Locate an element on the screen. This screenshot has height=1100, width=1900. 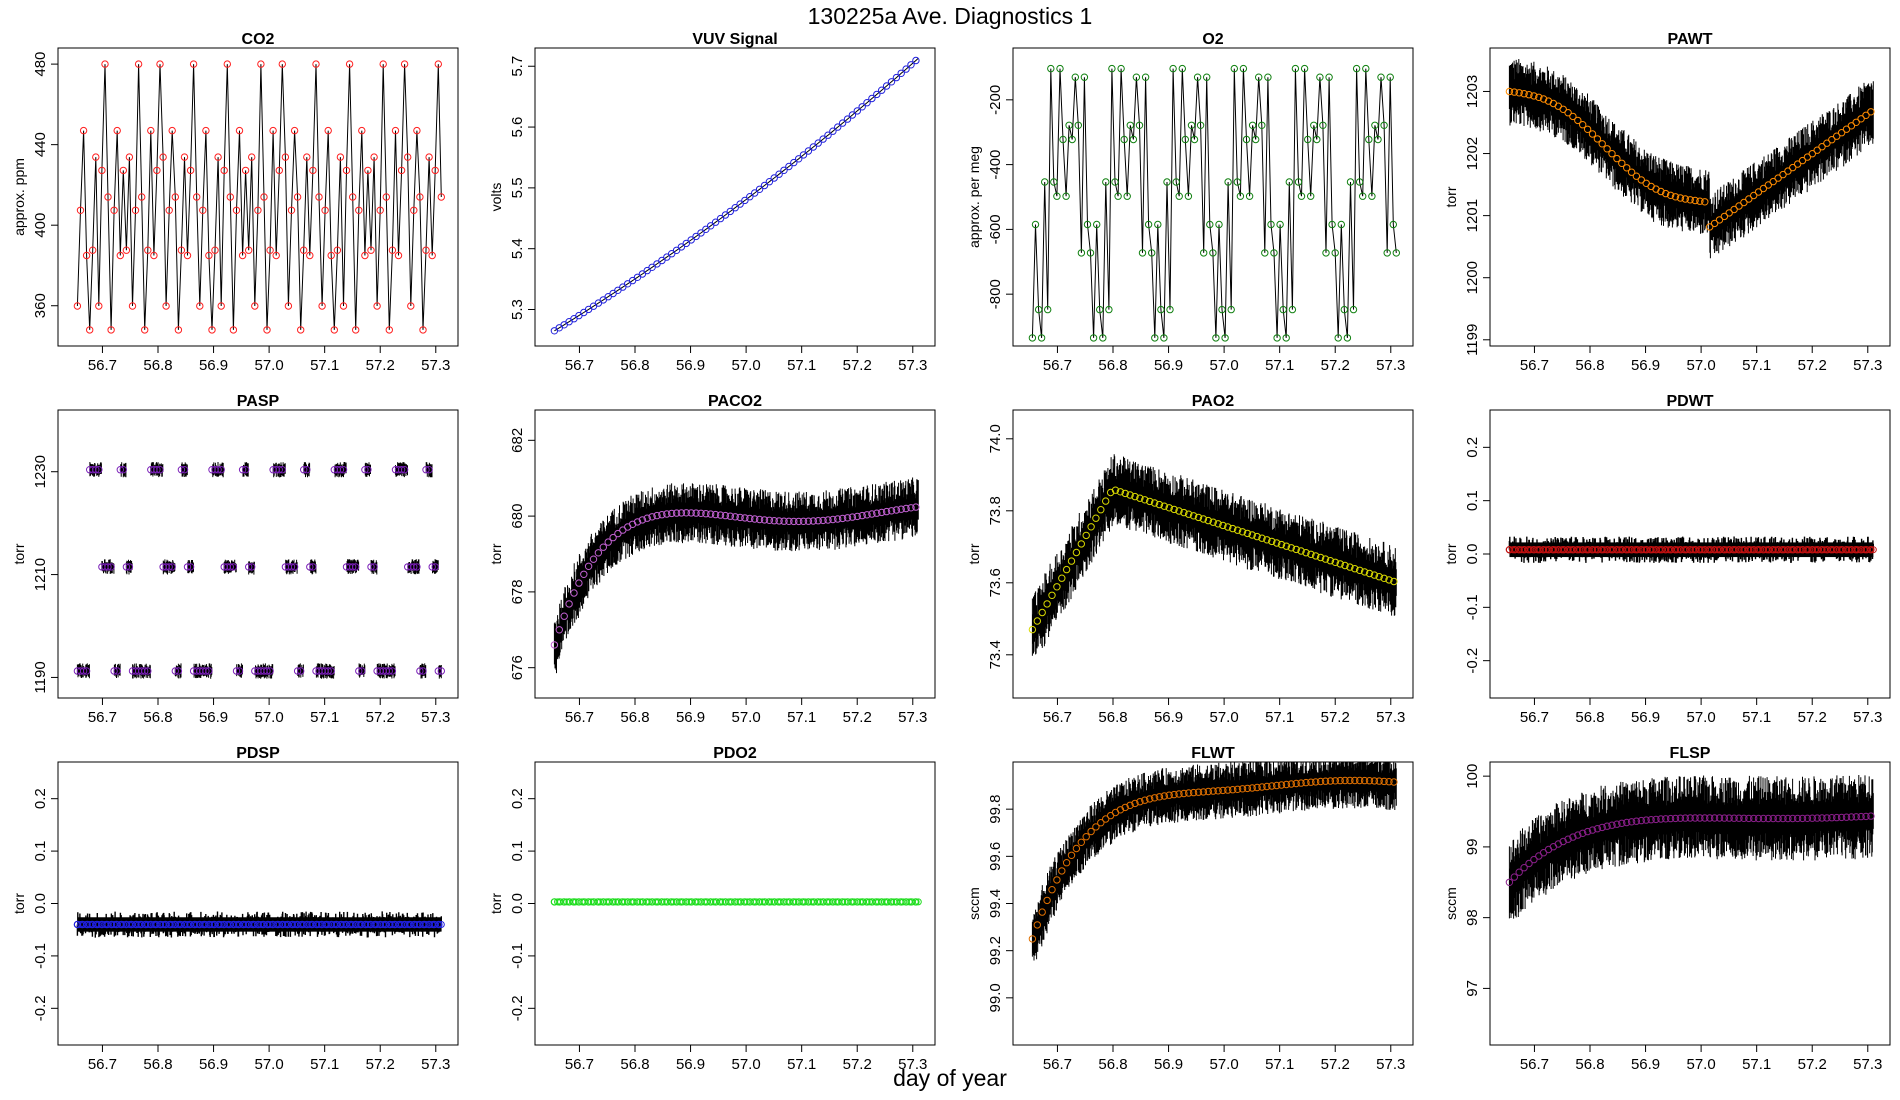
y-tick-label: 73.8 is located at coordinates (995, 510).